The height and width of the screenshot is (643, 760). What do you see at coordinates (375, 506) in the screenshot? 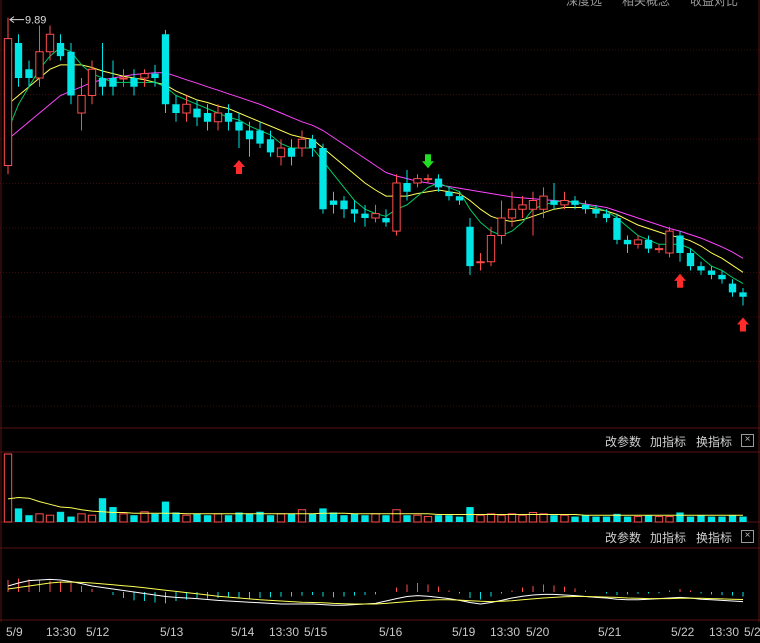
I see `volume-ma-line` at bounding box center [375, 506].